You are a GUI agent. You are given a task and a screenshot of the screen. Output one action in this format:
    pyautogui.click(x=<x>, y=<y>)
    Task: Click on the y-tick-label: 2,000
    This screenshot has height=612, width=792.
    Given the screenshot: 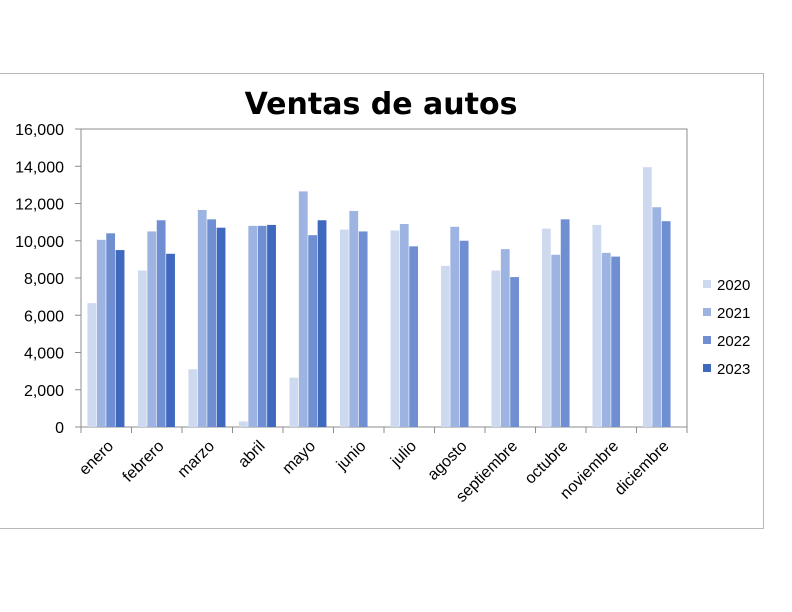 What is the action you would take?
    pyautogui.click(x=44, y=391)
    